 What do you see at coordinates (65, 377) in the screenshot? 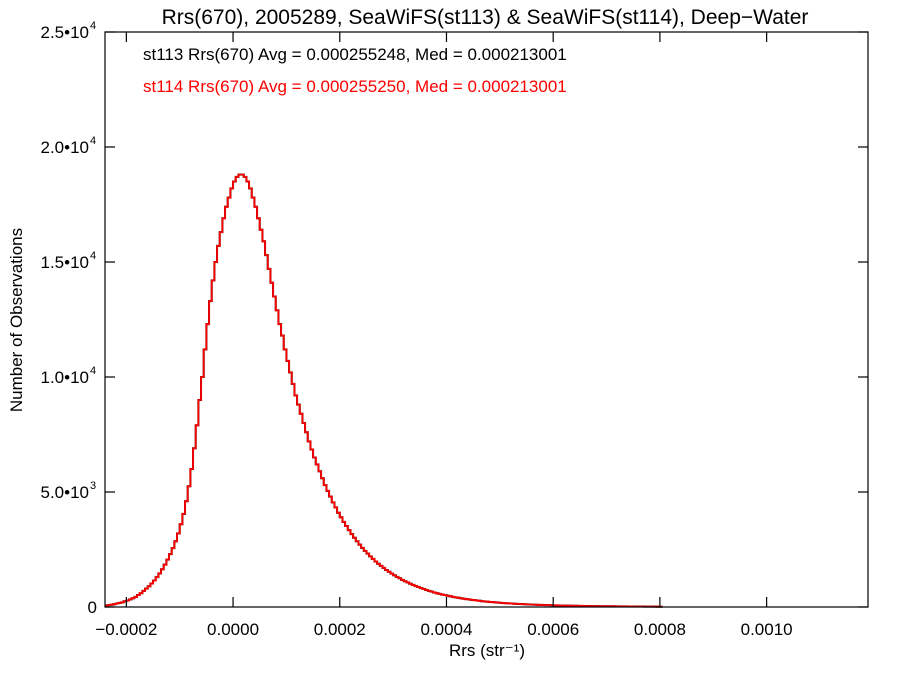
I see `y-tick-label: 1.0•10` at bounding box center [65, 377].